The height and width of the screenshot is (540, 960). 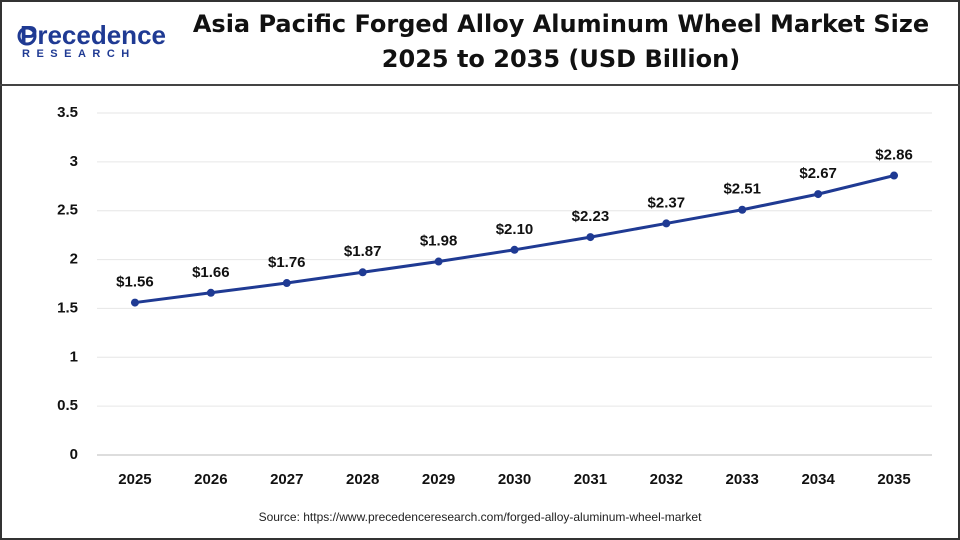 What do you see at coordinates (67, 112) in the screenshot?
I see `y-tick-label: 3.5` at bounding box center [67, 112].